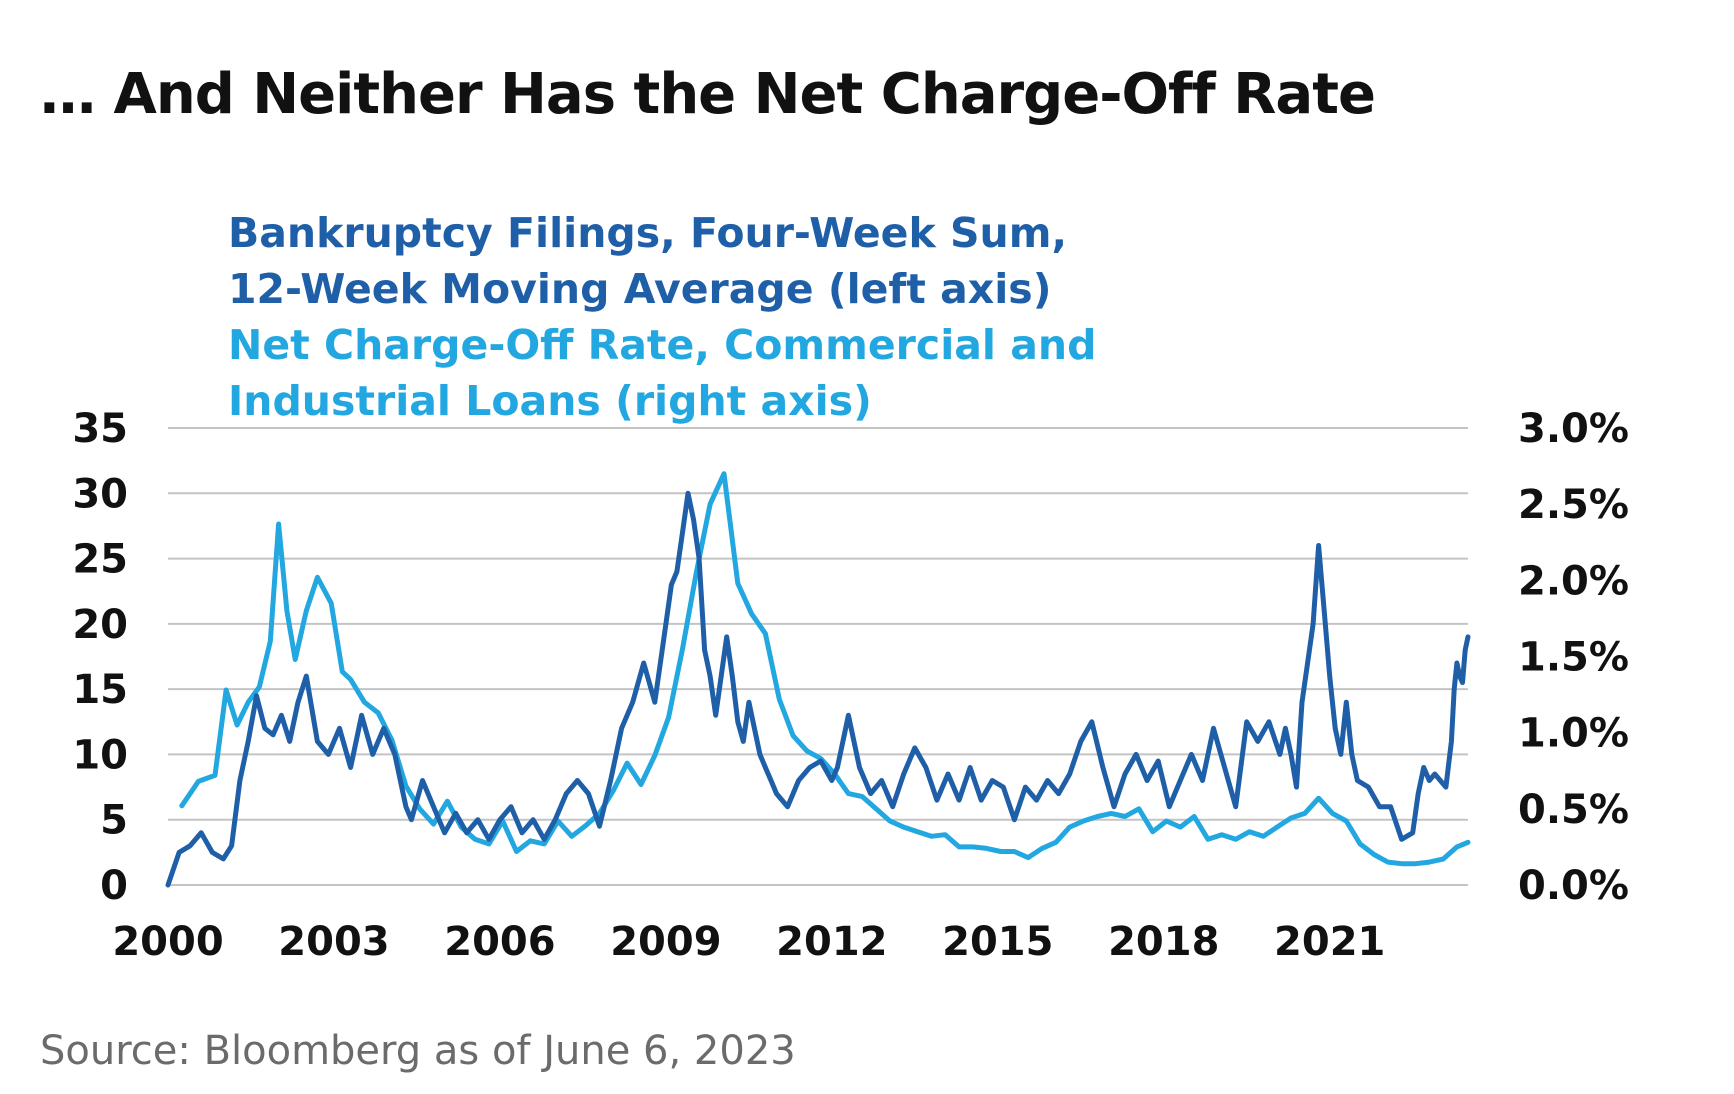 This screenshot has height=1094, width=1734. Describe the element at coordinates (647, 233) in the screenshot. I see `legend-entry-1-line: Bankruptcy Filings, Four-Week Sum,` at that location.